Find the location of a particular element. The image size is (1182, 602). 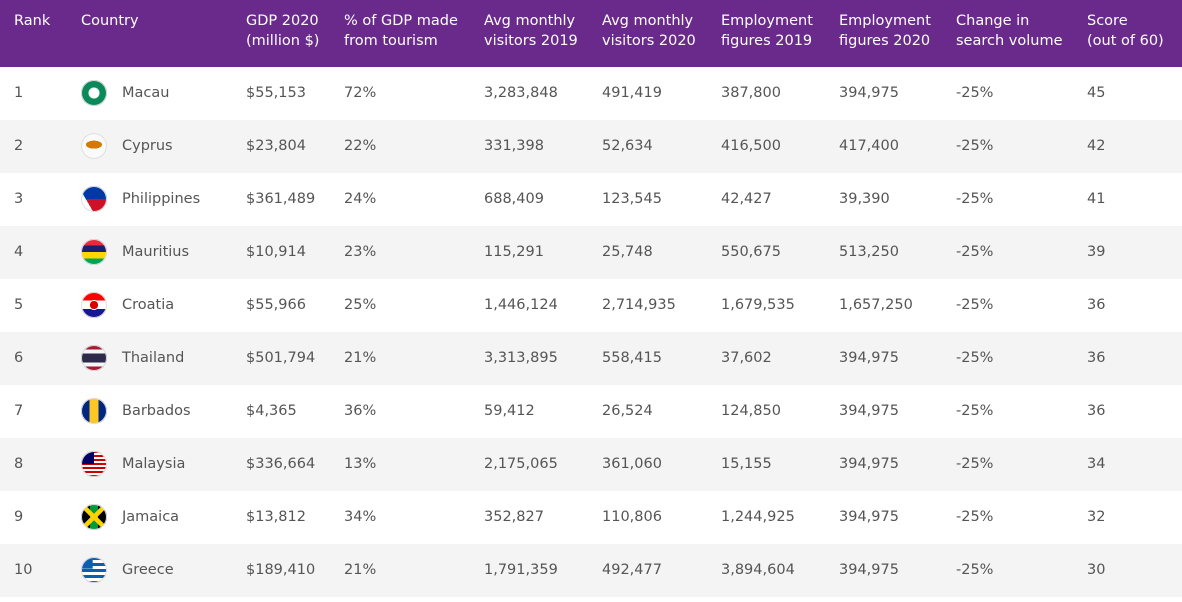

table-cell: 331,398 is located at coordinates (514, 146).